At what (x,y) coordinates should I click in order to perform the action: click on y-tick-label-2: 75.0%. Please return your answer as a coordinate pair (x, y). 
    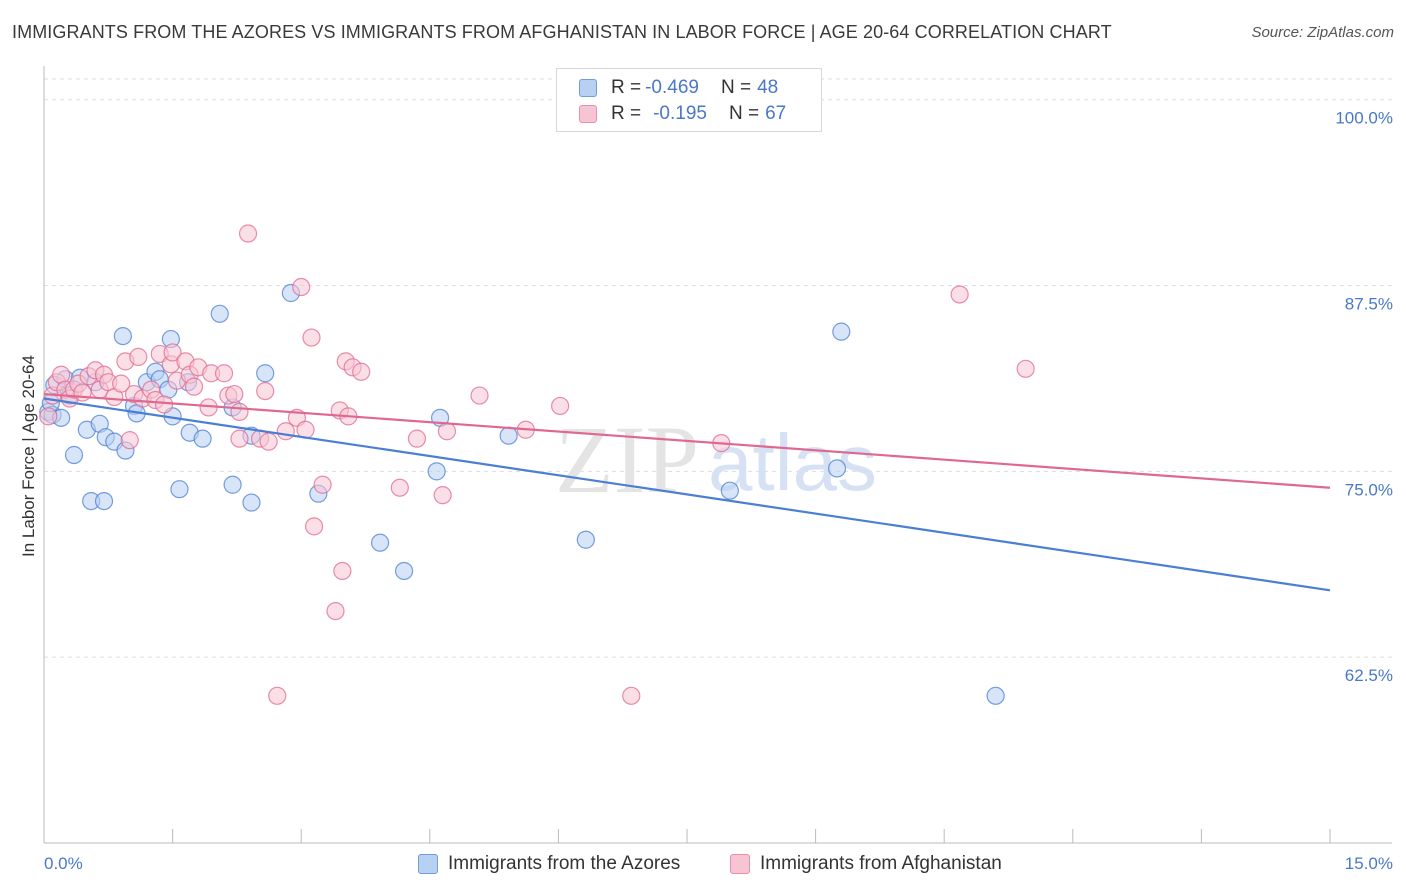
    Looking at the image, I should click on (1369, 489).